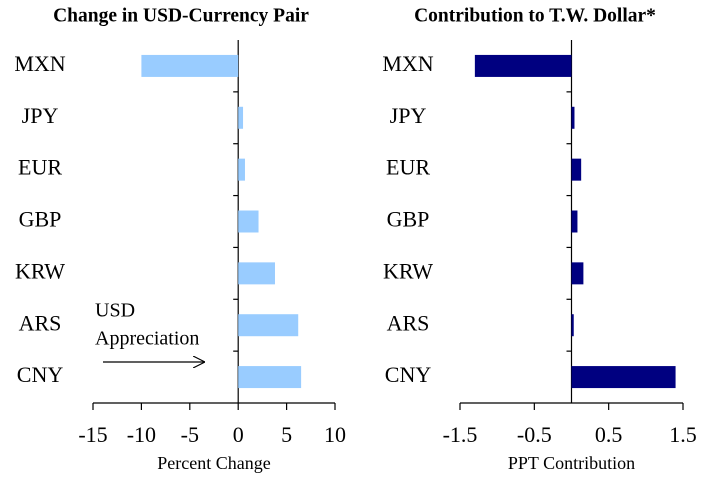  I want to click on x-tick-label: 0.5, so click(609, 434).